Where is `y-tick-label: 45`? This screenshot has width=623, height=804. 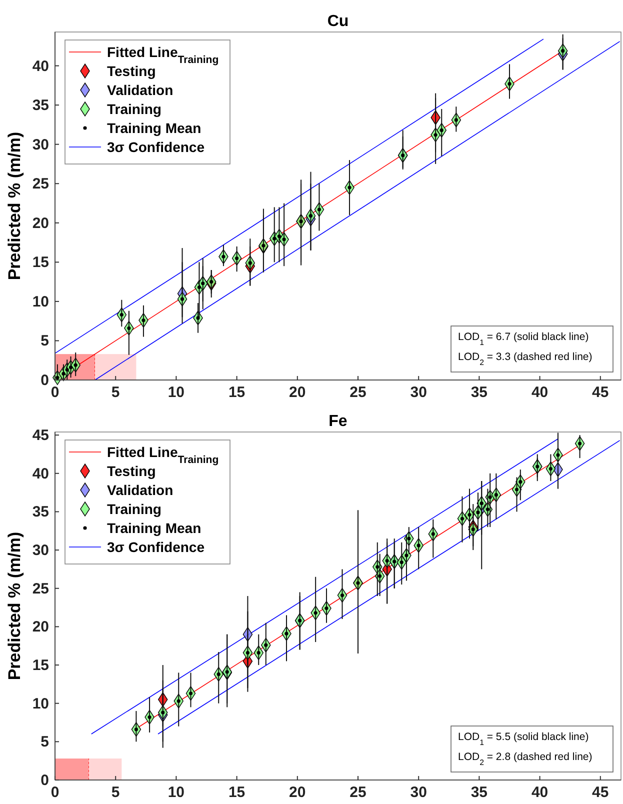 y-tick-label: 45 is located at coordinates (40, 435).